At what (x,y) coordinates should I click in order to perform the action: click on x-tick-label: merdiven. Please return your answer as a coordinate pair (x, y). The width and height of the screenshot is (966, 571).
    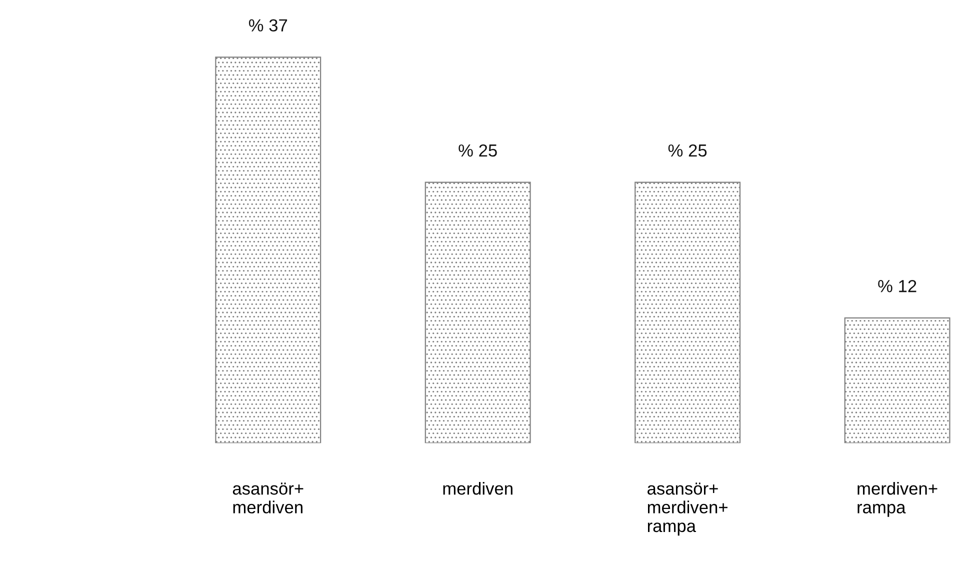
    Looking at the image, I should click on (477, 488).